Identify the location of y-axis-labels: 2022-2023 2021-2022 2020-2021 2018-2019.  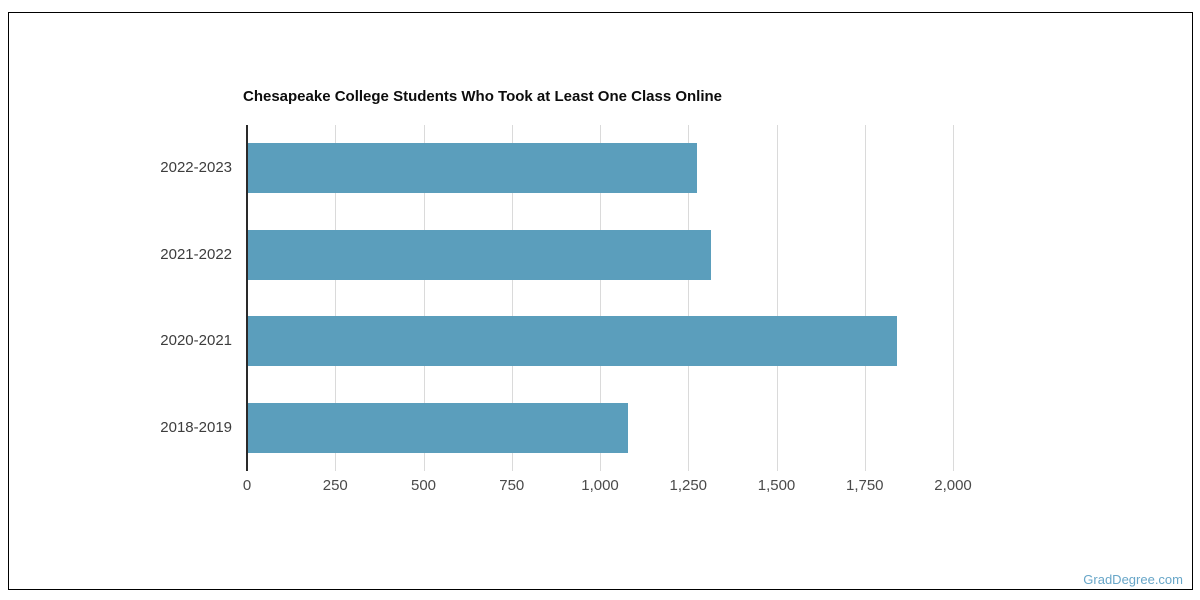
(116, 298).